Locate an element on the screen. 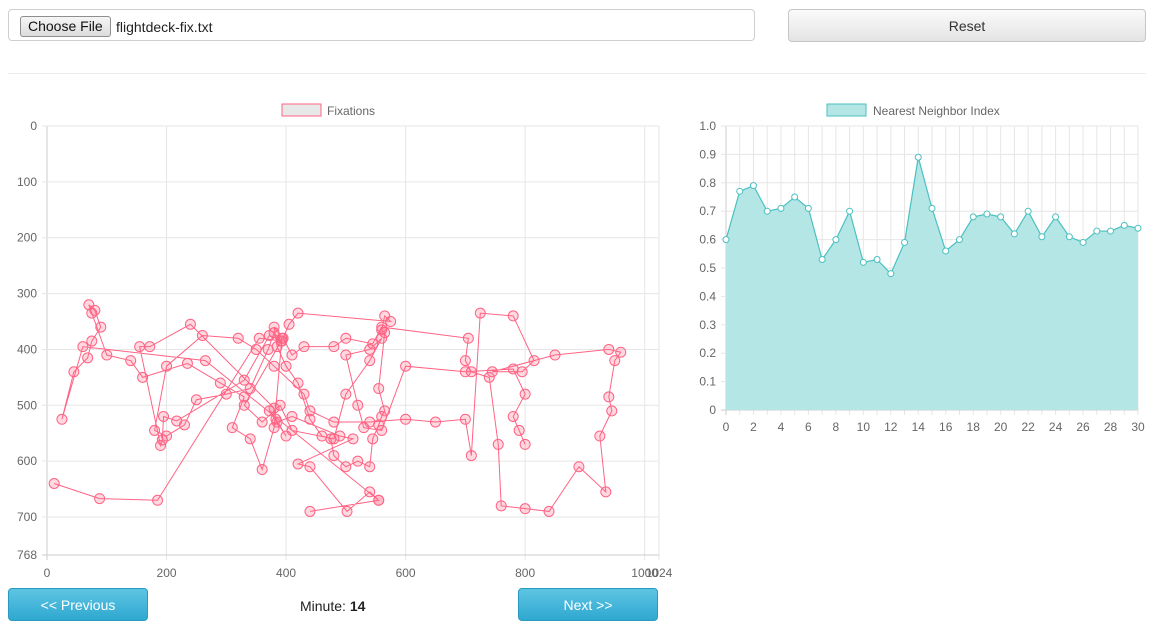 The width and height of the screenshot is (1158, 641). y-tick-label: 0.1 is located at coordinates (707, 382).